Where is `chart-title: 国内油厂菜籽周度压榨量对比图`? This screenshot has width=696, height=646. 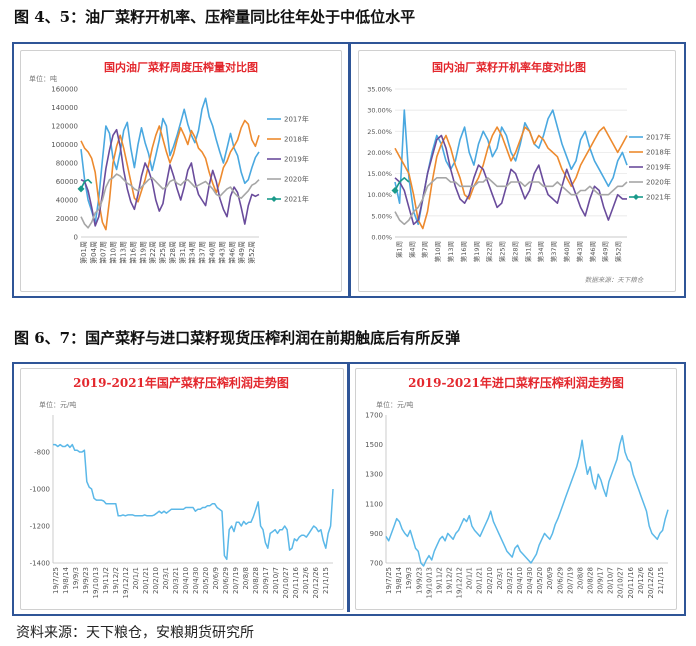 chart-title: 国内油厂菜籽周度压榨量对比图 is located at coordinates (181, 67).